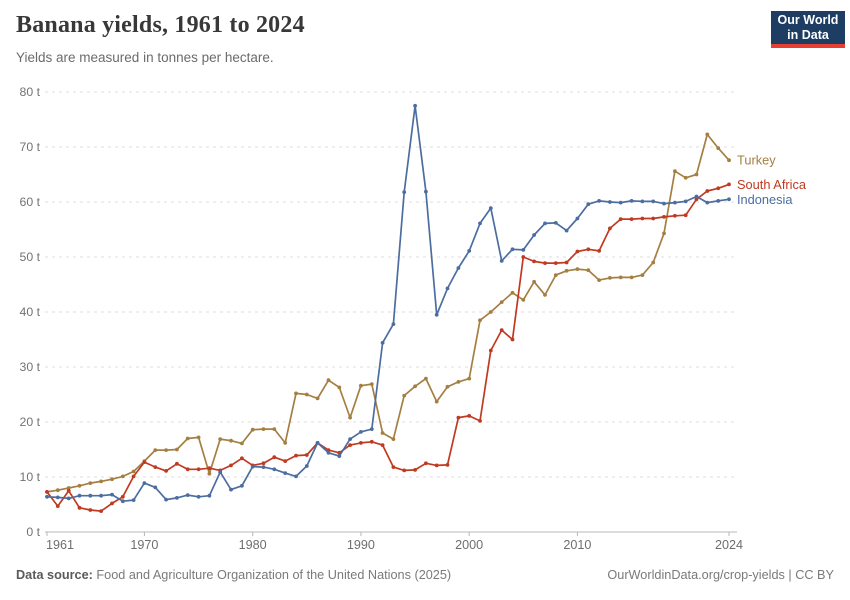 This screenshot has height=600, width=850. I want to click on y-tick-label-20: 20 t, so click(29, 422).